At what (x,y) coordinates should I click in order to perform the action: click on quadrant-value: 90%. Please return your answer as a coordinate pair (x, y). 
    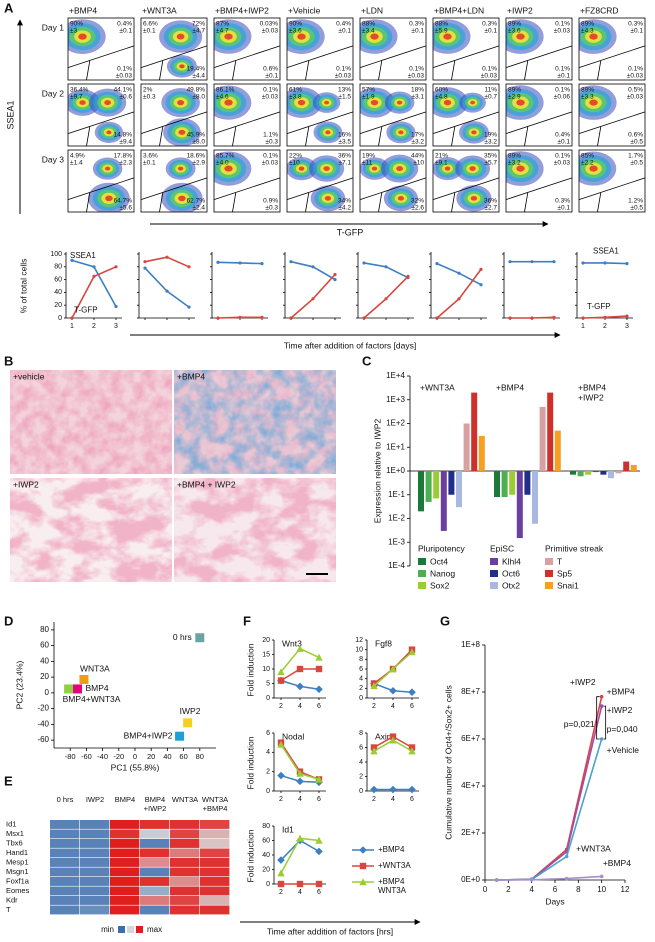
    Looking at the image, I should click on (76, 24).